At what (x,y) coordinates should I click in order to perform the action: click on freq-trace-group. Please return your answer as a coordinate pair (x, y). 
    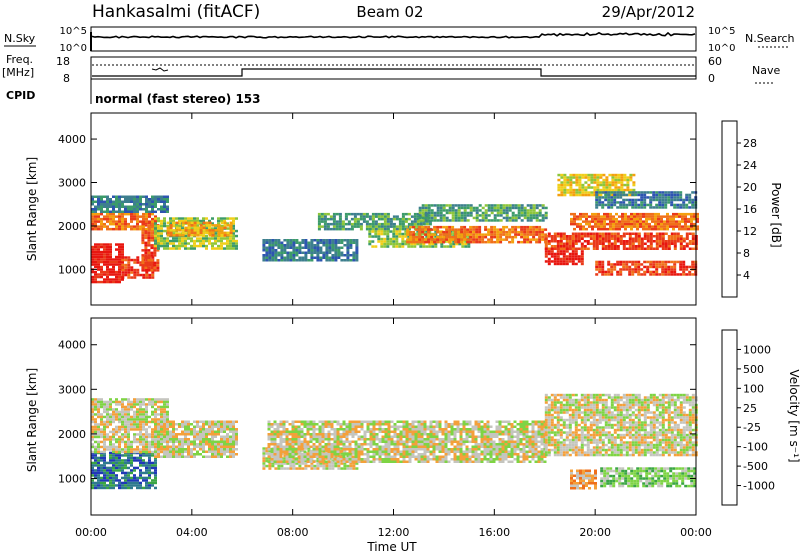
    Looking at the image, I should click on (394, 70).